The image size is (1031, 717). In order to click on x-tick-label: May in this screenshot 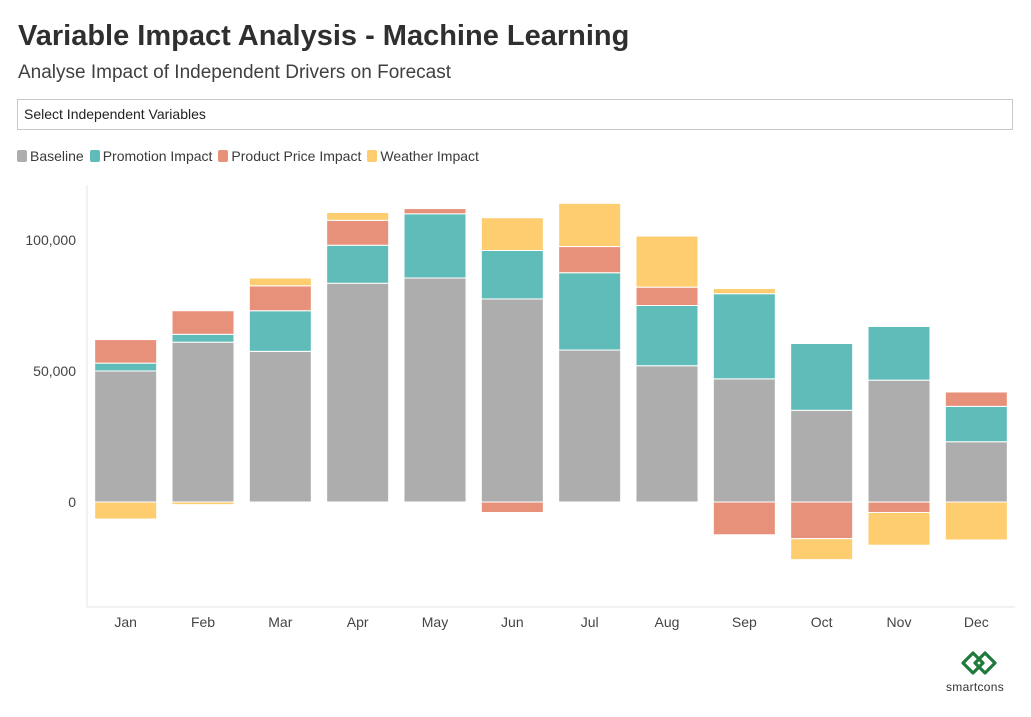, I will do `click(435, 622)`.